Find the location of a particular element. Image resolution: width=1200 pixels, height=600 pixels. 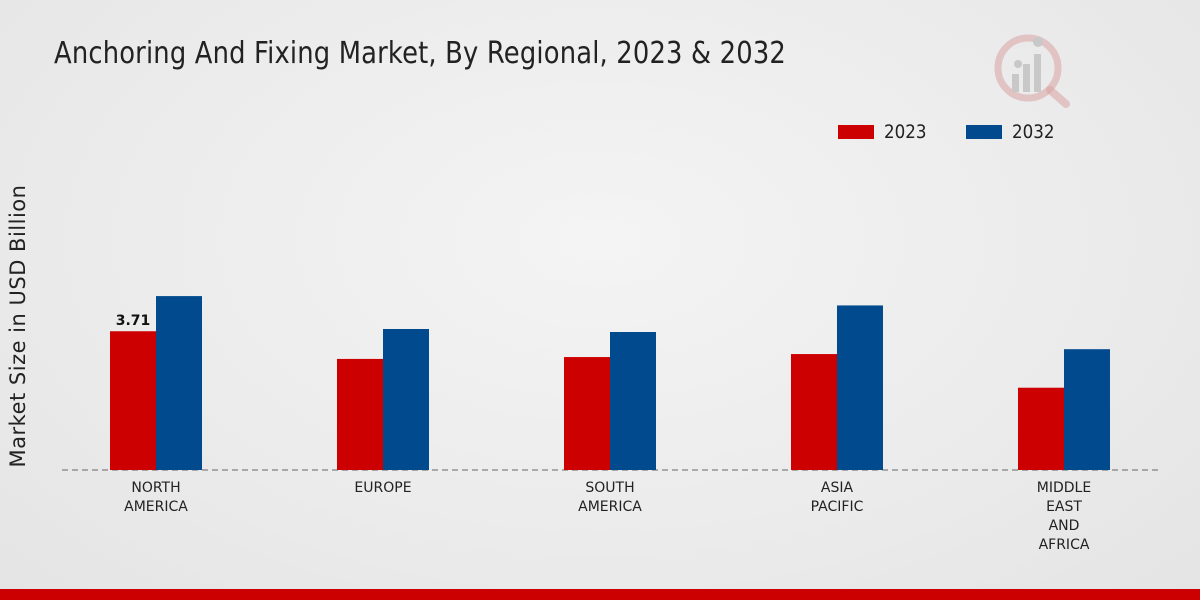

legend-label-2023: 2023 is located at coordinates (905, 132).